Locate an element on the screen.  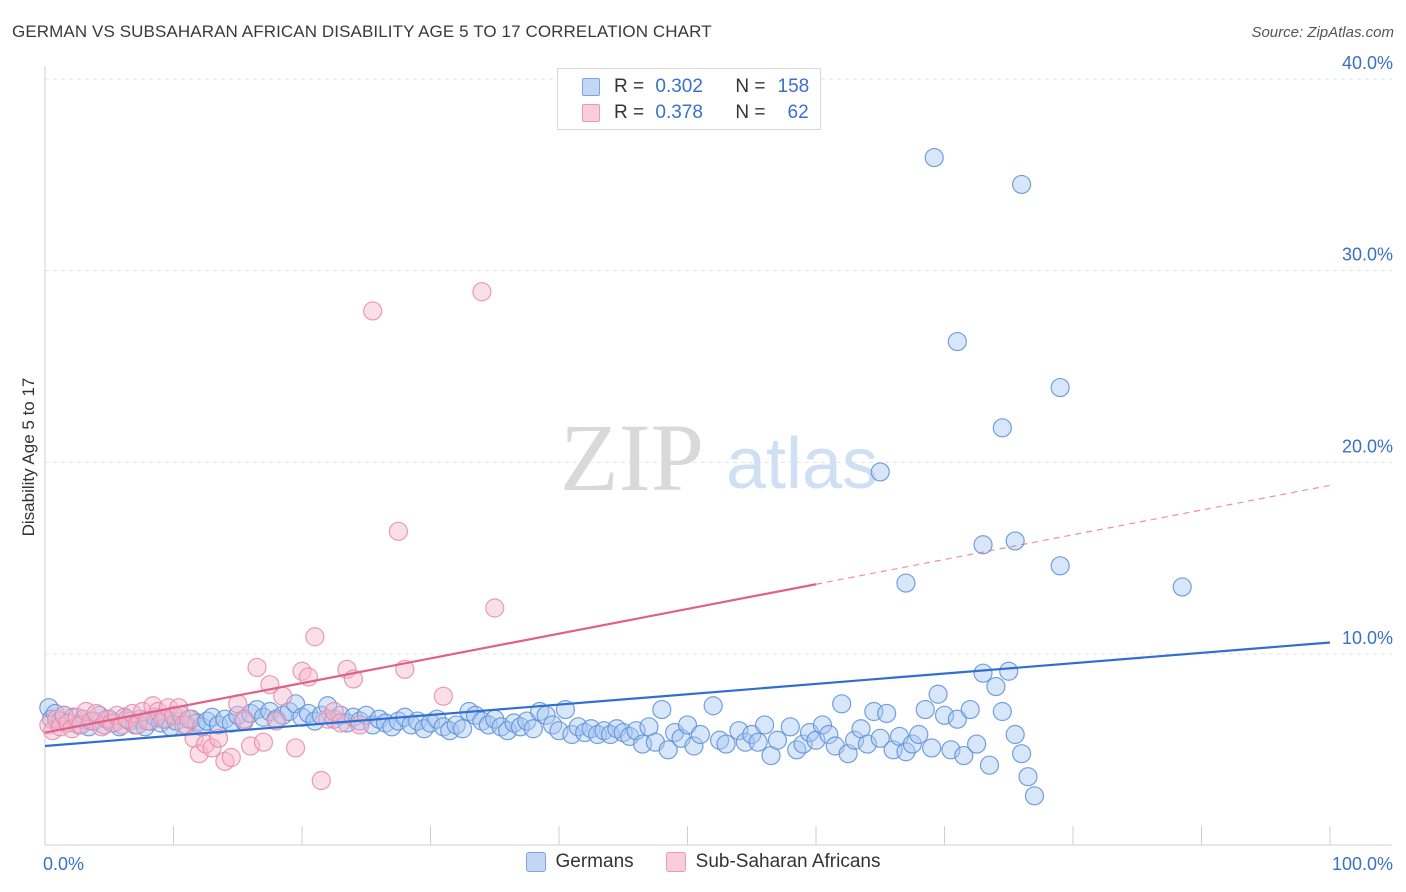
legend-item-germans: Germans is located at coordinates (579, 862).